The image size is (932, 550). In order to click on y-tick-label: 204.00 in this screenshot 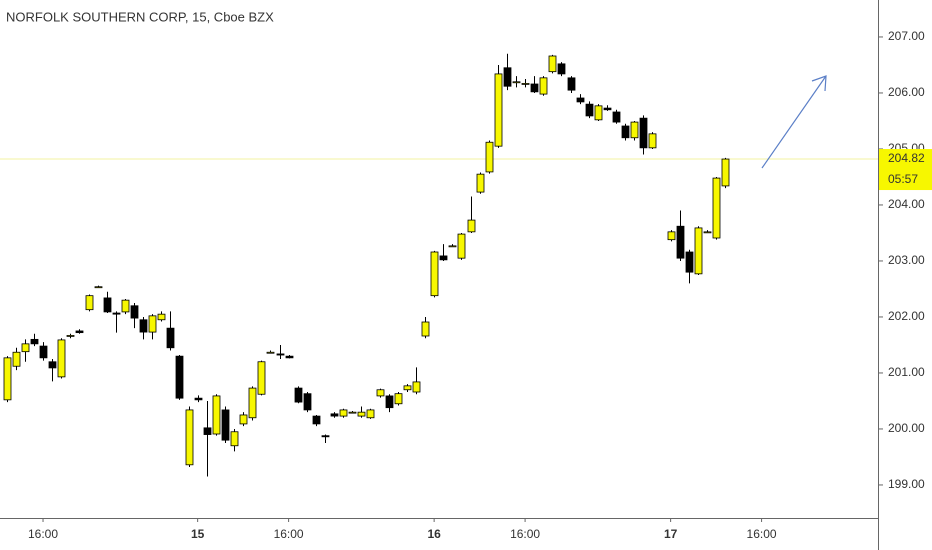, I will do `click(906, 204)`.